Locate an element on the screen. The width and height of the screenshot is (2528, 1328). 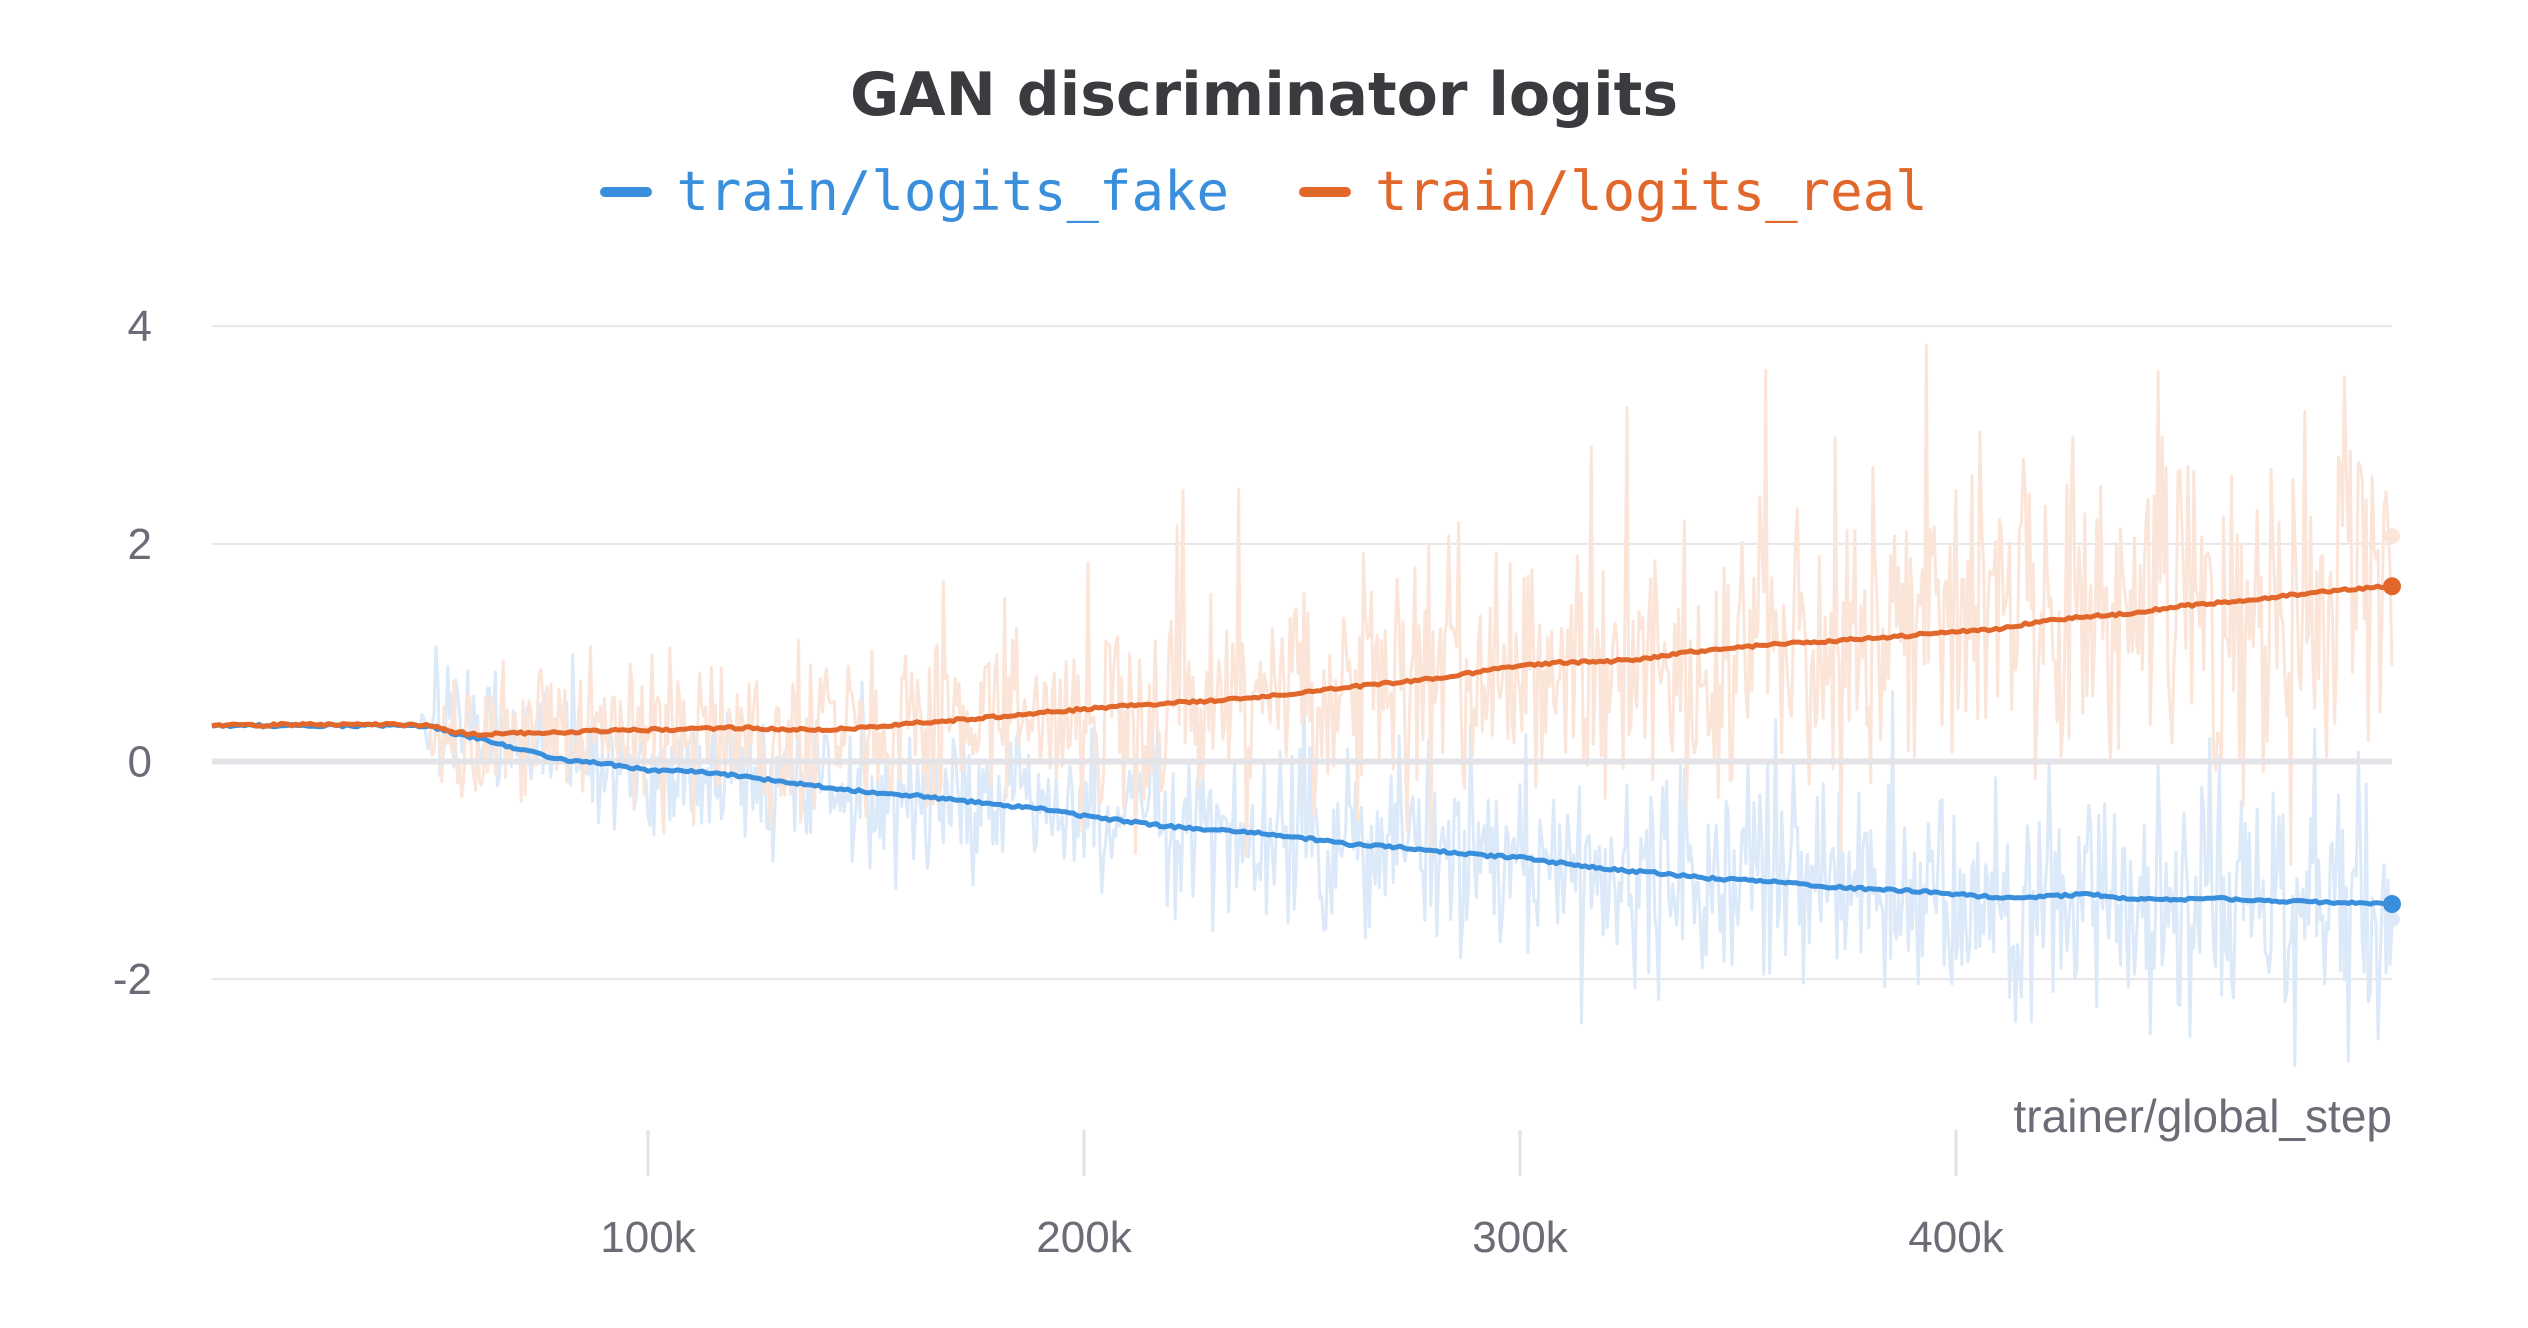
x-tick-label-3: 400k is located at coordinates (1956, 1237).